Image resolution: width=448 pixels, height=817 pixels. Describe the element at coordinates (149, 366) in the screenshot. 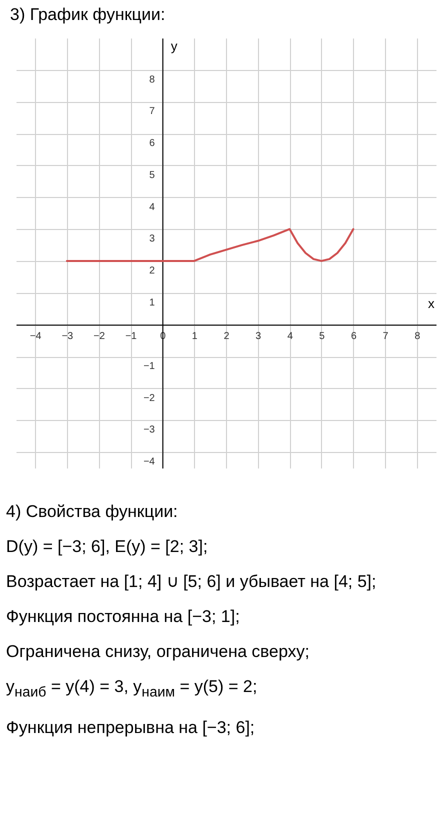

I see `y-tick-label: −1` at that location.